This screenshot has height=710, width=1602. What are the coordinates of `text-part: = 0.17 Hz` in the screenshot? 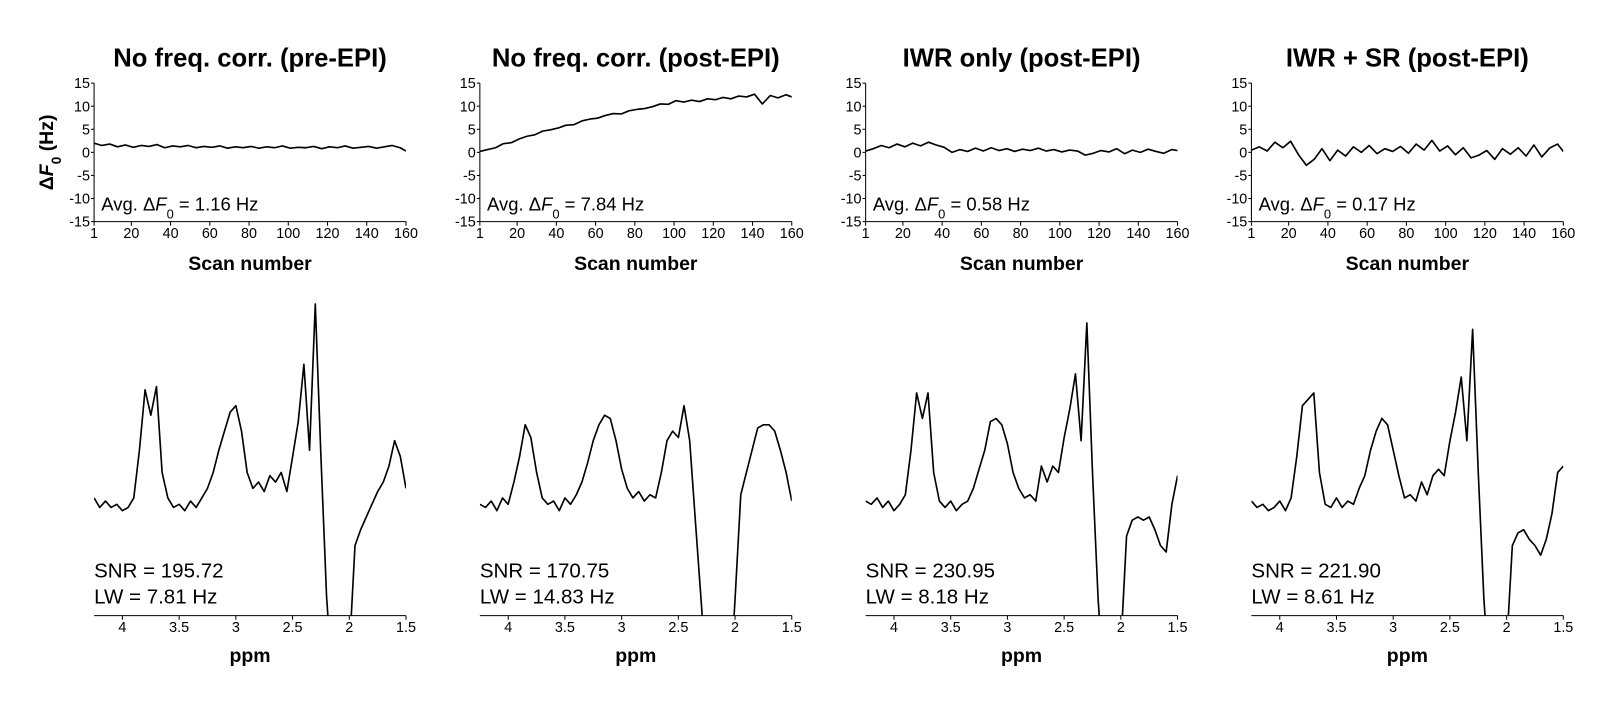 It's located at (1373, 203).